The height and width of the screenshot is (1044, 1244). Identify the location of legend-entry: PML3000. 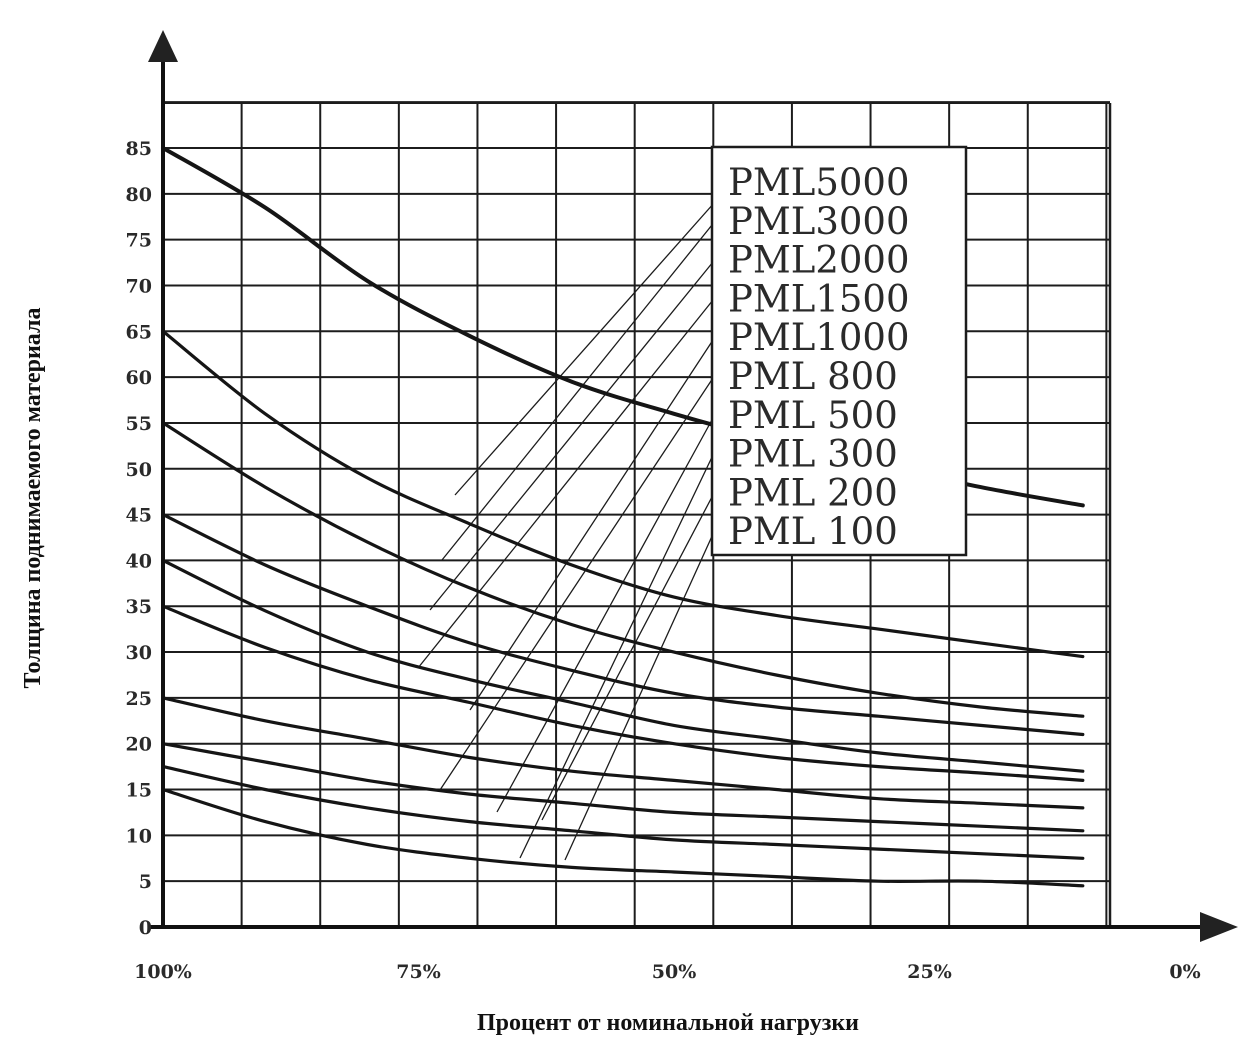
(819, 221).